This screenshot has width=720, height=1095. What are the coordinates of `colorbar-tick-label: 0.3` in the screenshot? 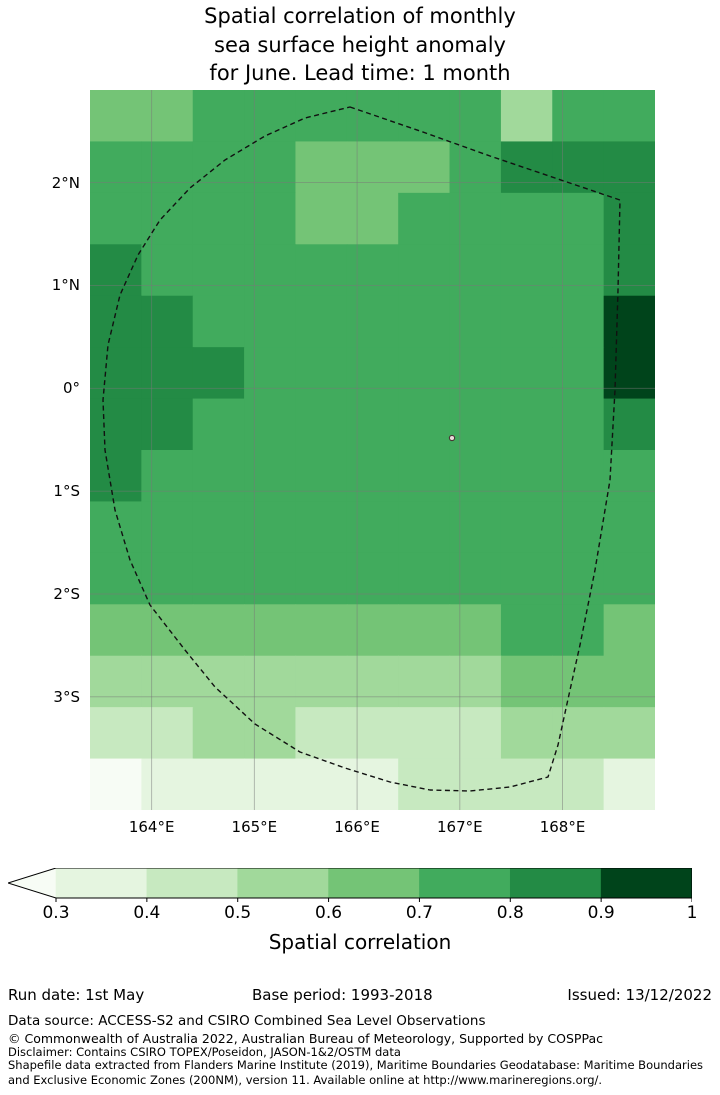 It's located at (56, 913).